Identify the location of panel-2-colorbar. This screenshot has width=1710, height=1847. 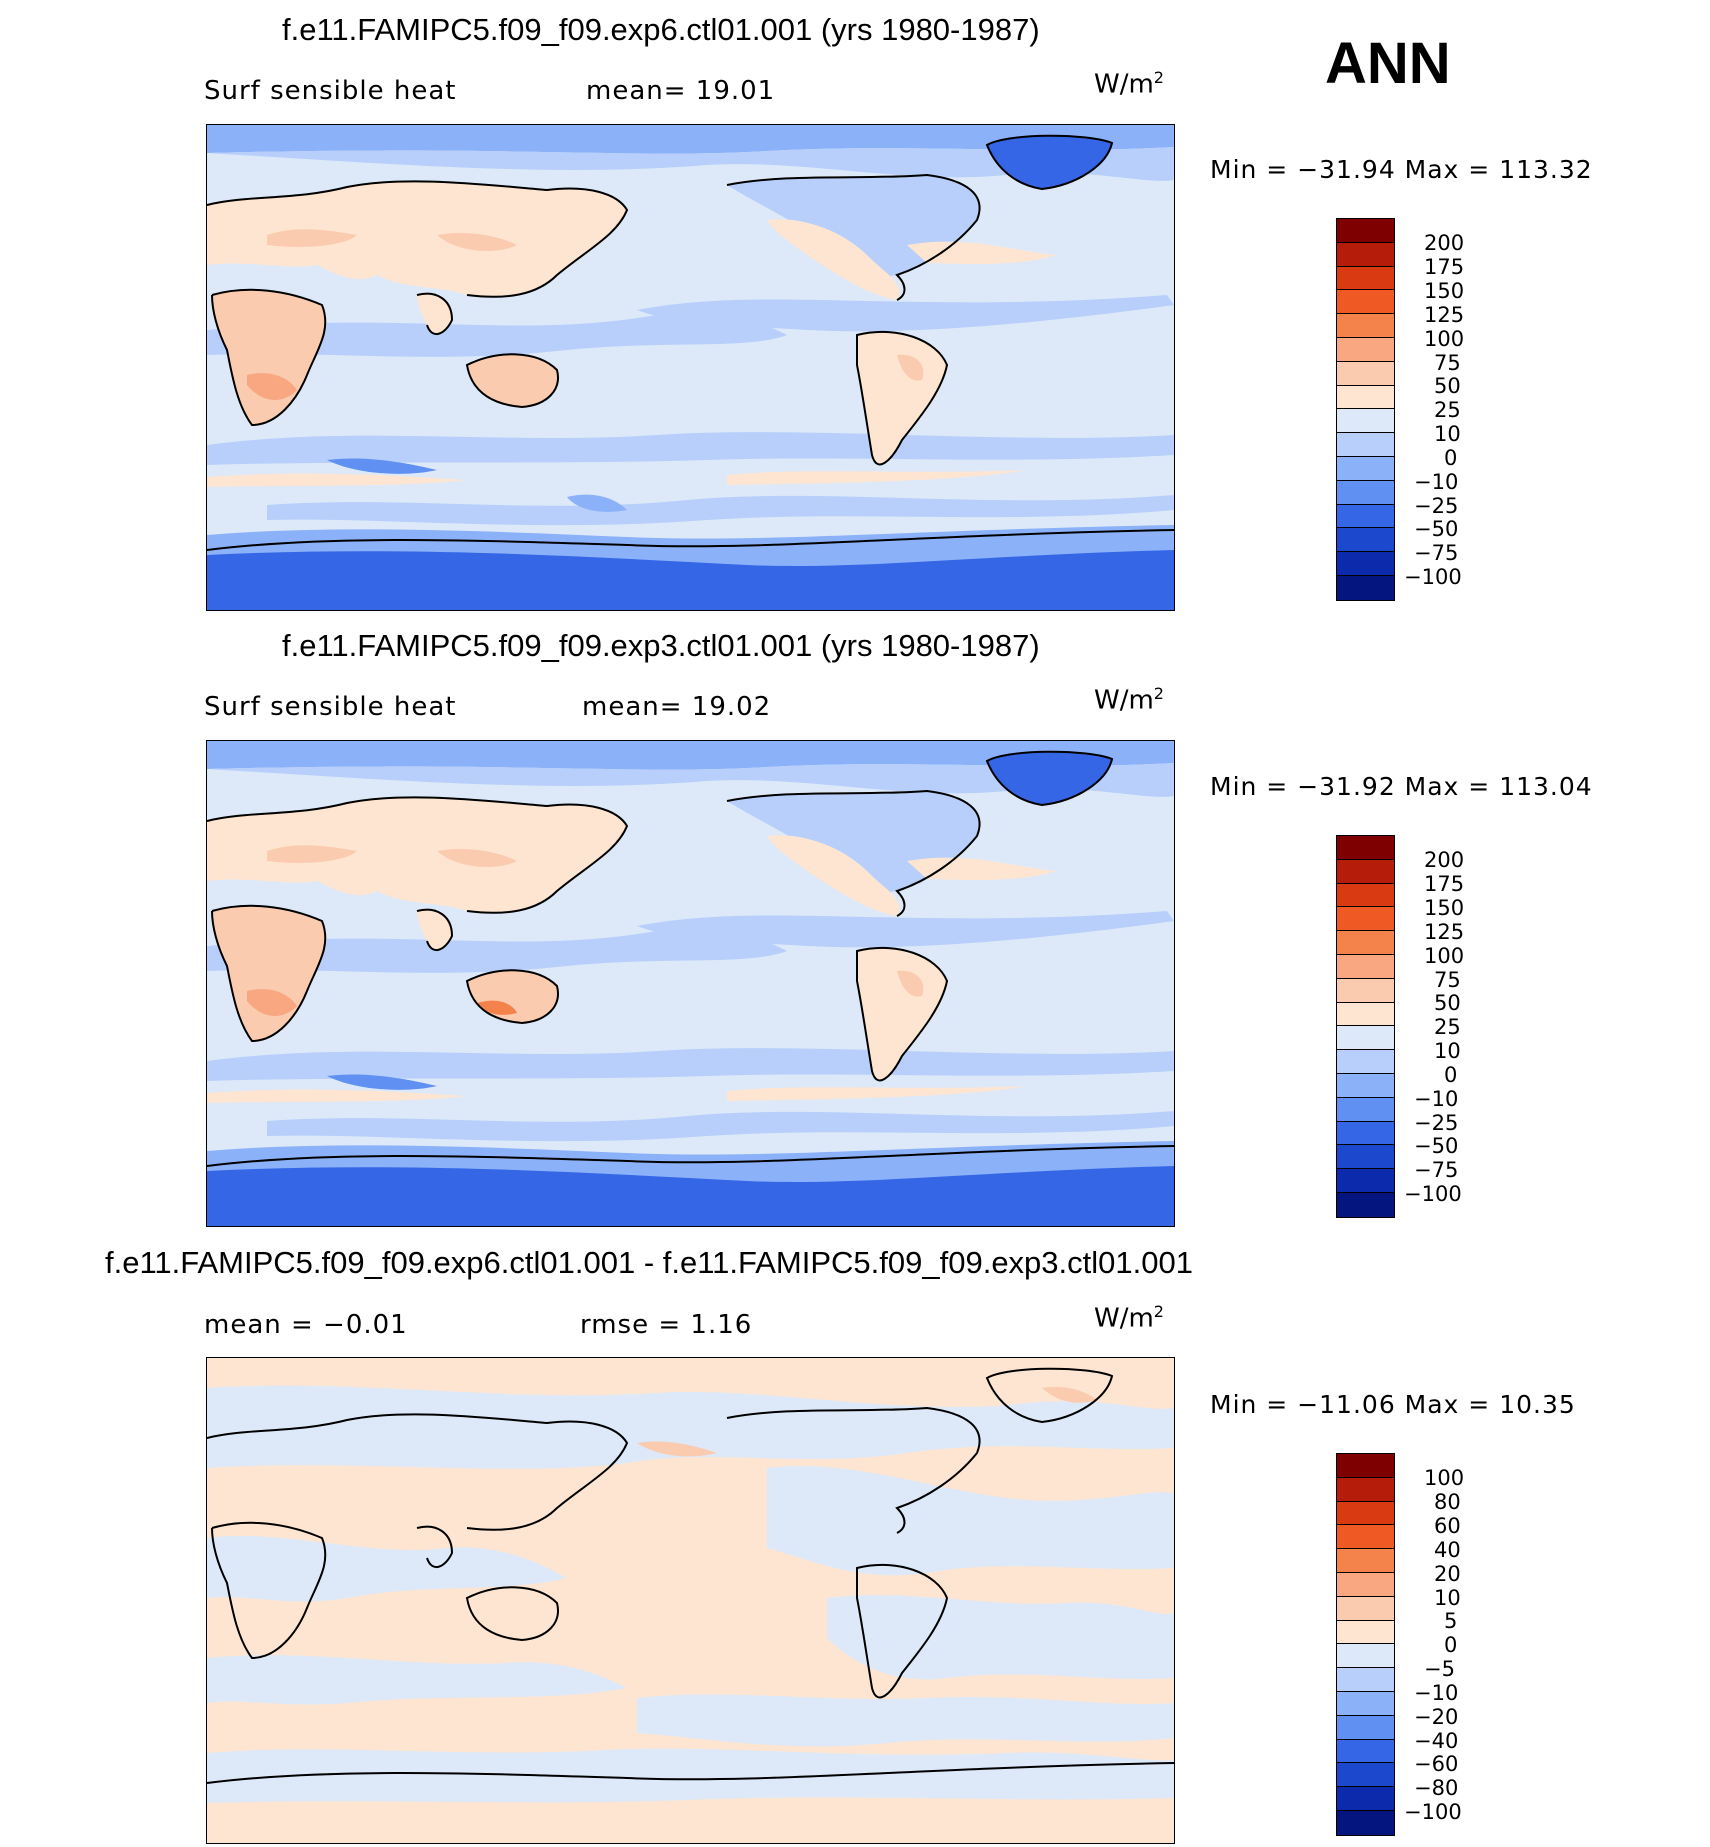
(1365, 1026).